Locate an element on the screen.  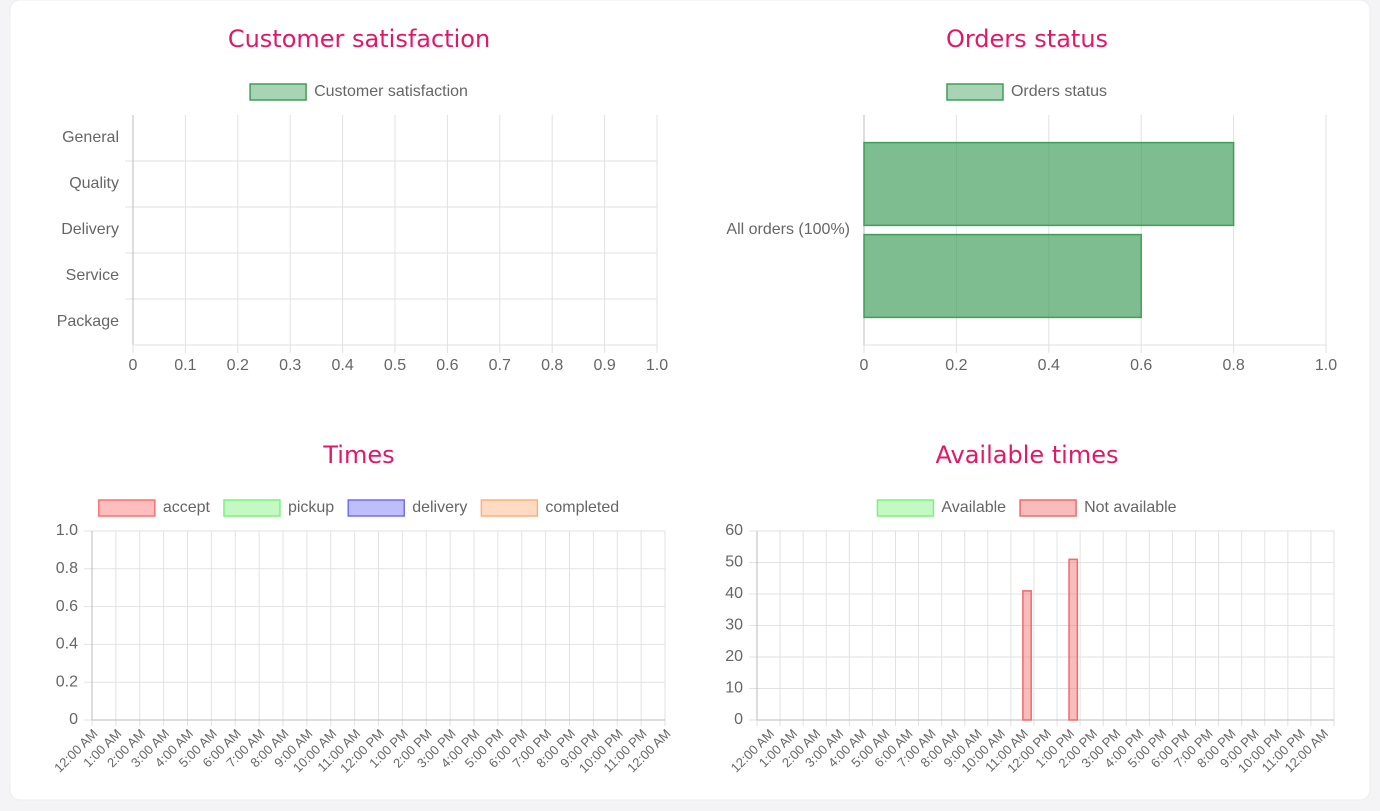
y-tick-label: 40 is located at coordinates (734, 593).